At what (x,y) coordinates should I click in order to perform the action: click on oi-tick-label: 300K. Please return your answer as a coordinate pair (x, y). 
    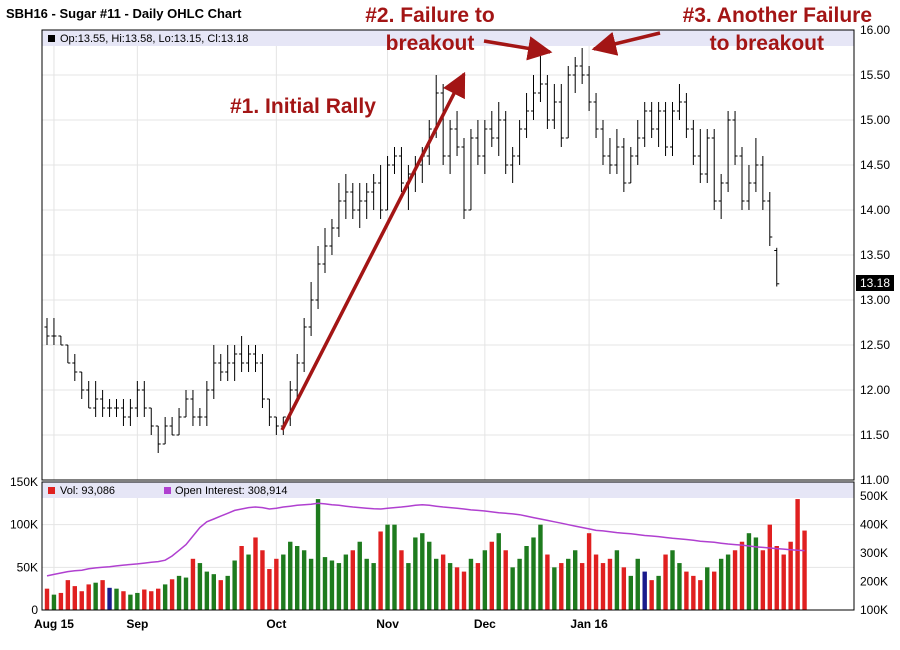
    Looking at the image, I should click on (874, 553).